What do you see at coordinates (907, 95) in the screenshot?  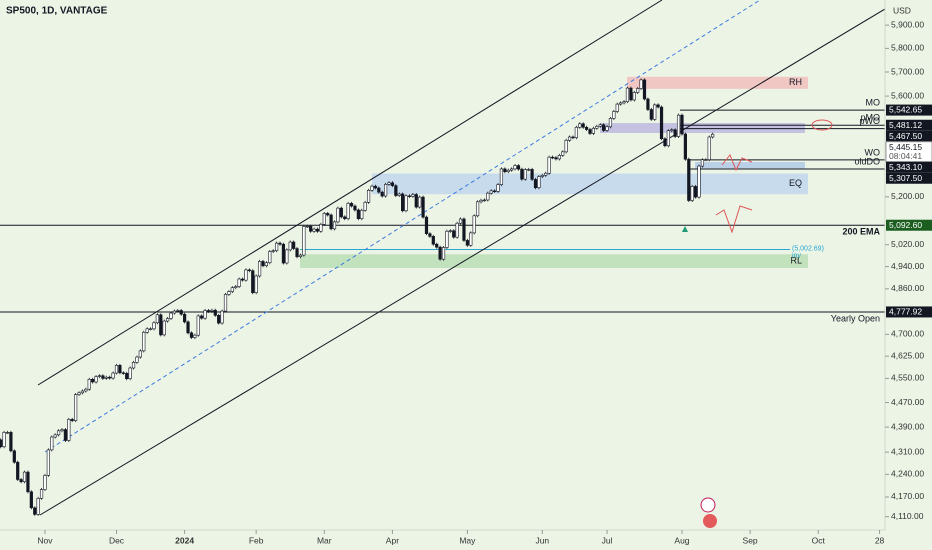 I see `y-tick-label: 5,600.00` at bounding box center [907, 95].